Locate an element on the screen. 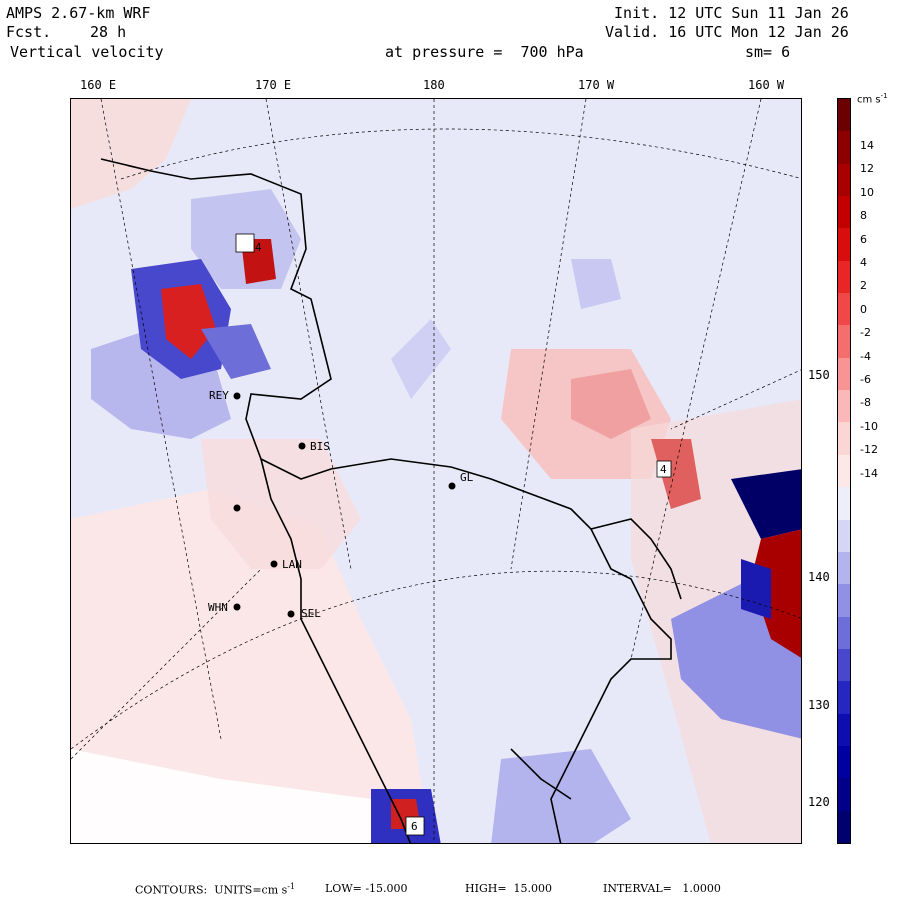 Image resolution: width=900 pixels, height=900 pixels. station-dot-gl is located at coordinates (452, 486).